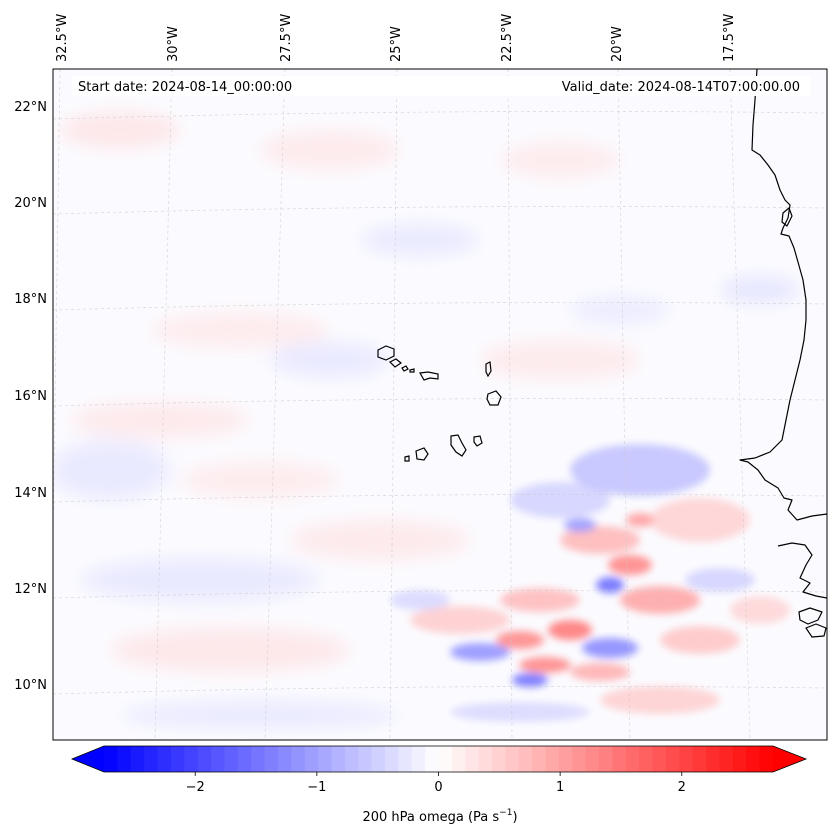 This screenshot has width=837, height=839. Describe the element at coordinates (30, 299) in the screenshot. I see `lat-label: 18°N` at that location.